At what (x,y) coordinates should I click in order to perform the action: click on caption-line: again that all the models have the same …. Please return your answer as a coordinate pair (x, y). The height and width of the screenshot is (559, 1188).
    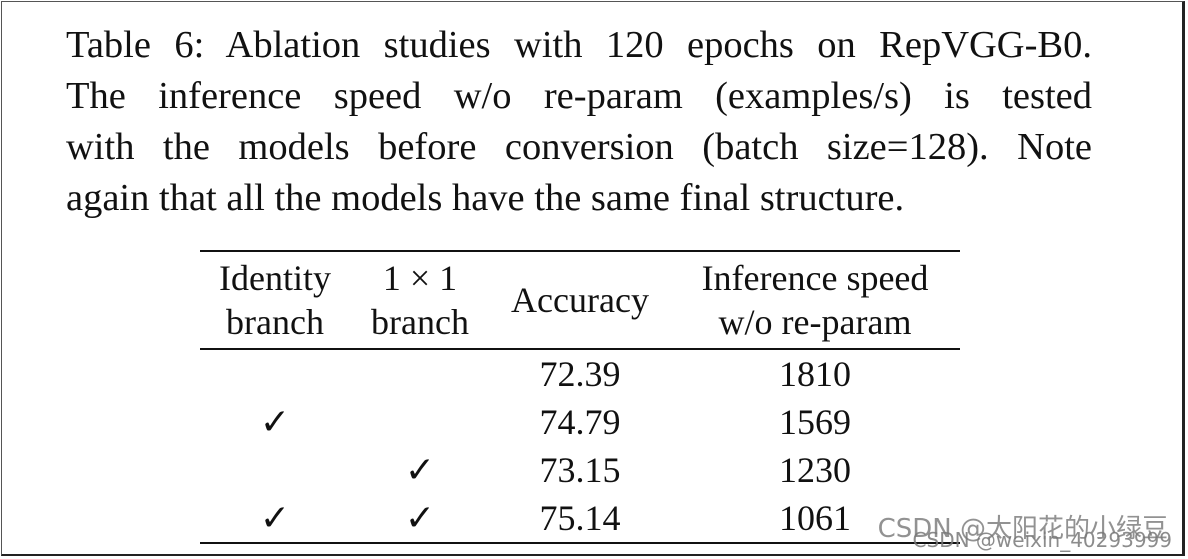
    Looking at the image, I should click on (485, 198).